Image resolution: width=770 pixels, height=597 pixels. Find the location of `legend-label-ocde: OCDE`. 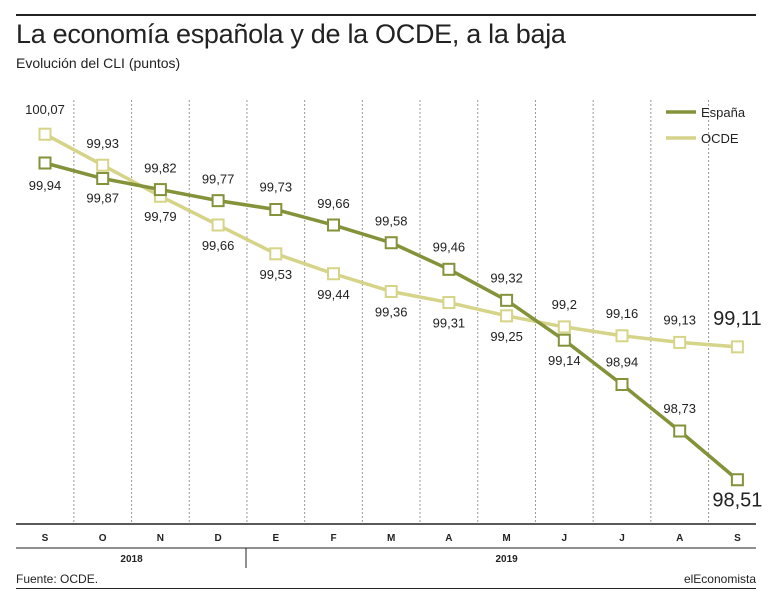

legend-label-ocde: OCDE is located at coordinates (720, 138).